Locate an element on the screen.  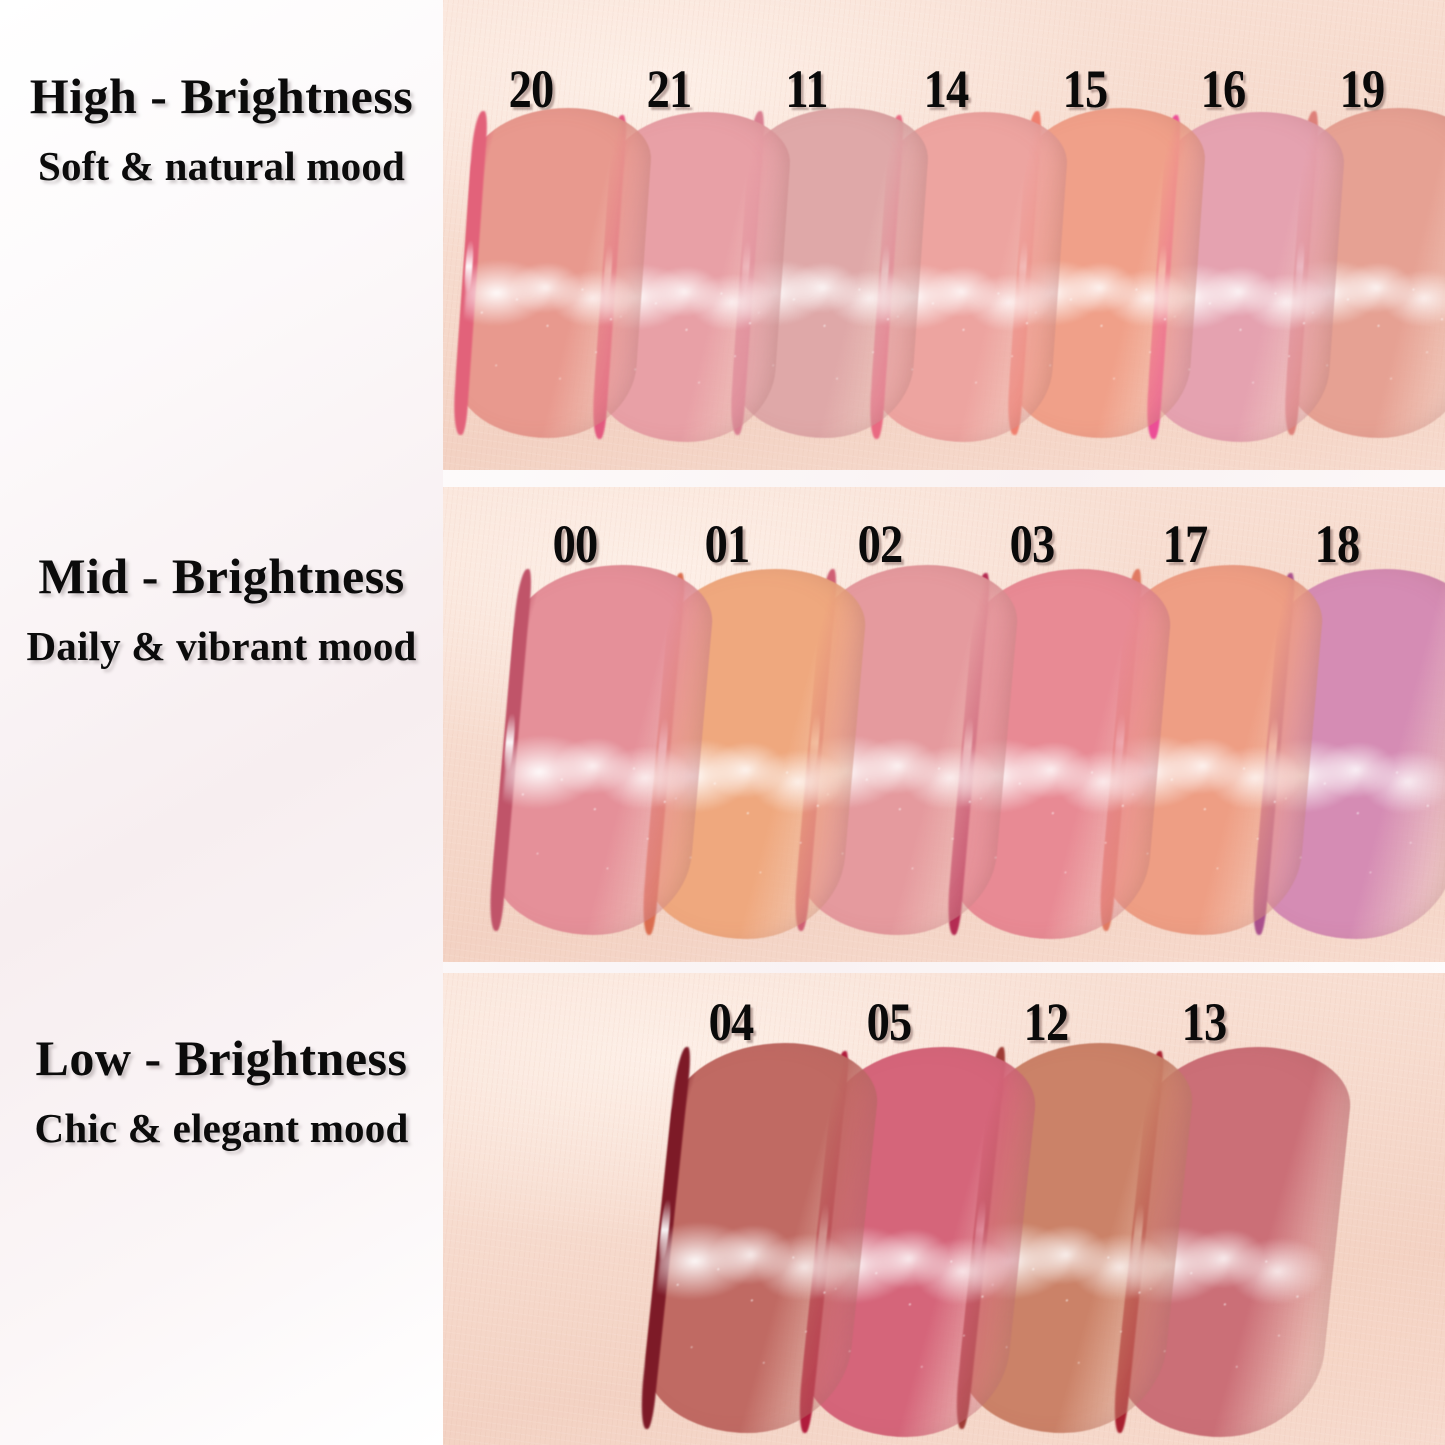
group-text-low-brightness: Low - Brightness Chic & elegant mood is located at coordinates (221, 1091).